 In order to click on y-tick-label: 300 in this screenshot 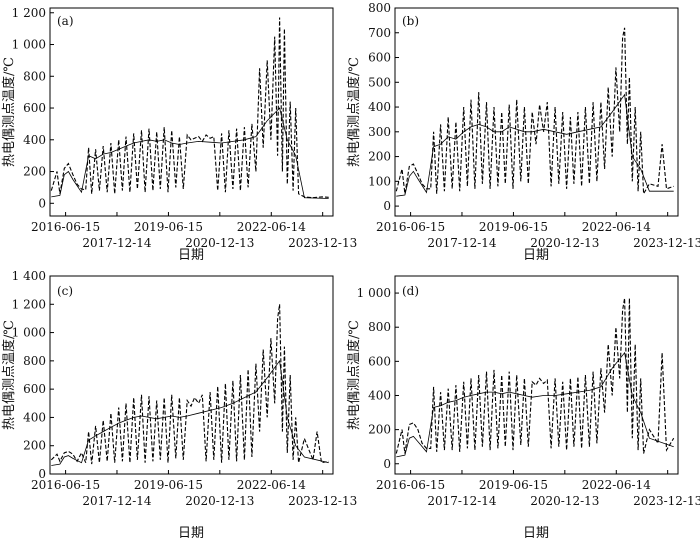, I will do `click(379, 132)`.